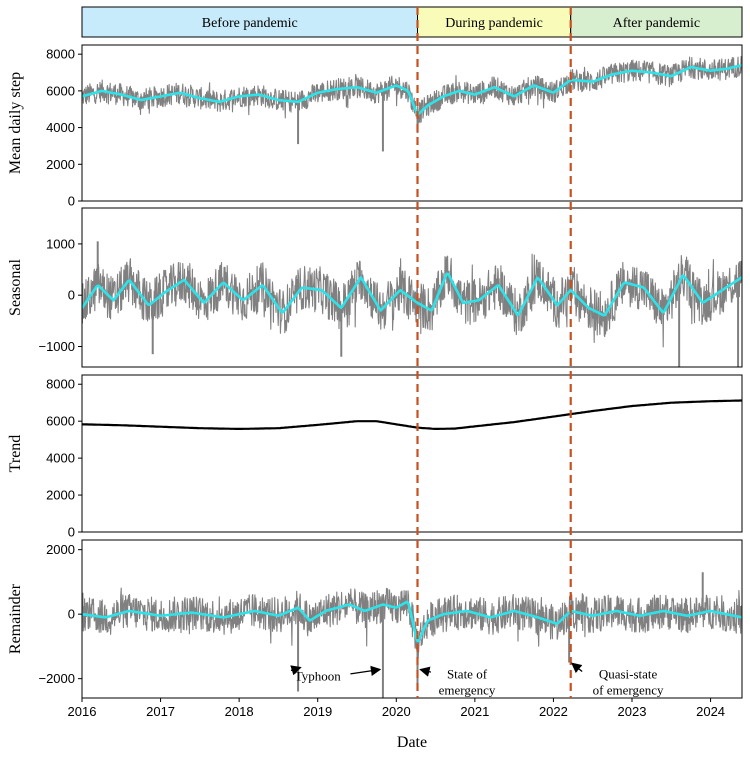 This screenshot has width=750, height=764. Describe the element at coordinates (71, 295) in the screenshot. I see `y-tick-label-1-1: 0` at that location.